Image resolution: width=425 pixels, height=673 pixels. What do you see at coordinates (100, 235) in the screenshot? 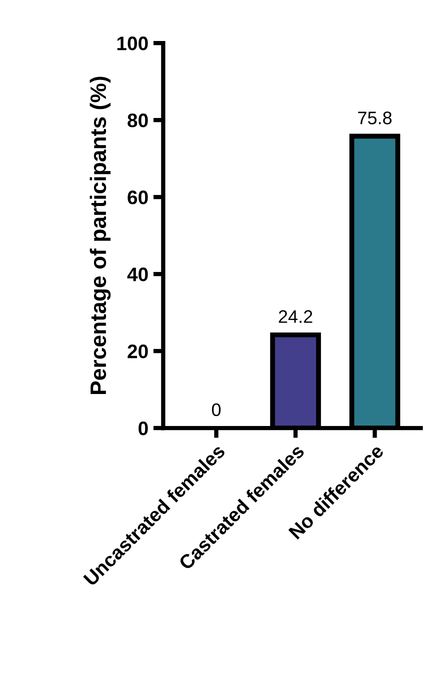
I see `y-axis-title: Percentage of participants (%)` at bounding box center [100, 235].